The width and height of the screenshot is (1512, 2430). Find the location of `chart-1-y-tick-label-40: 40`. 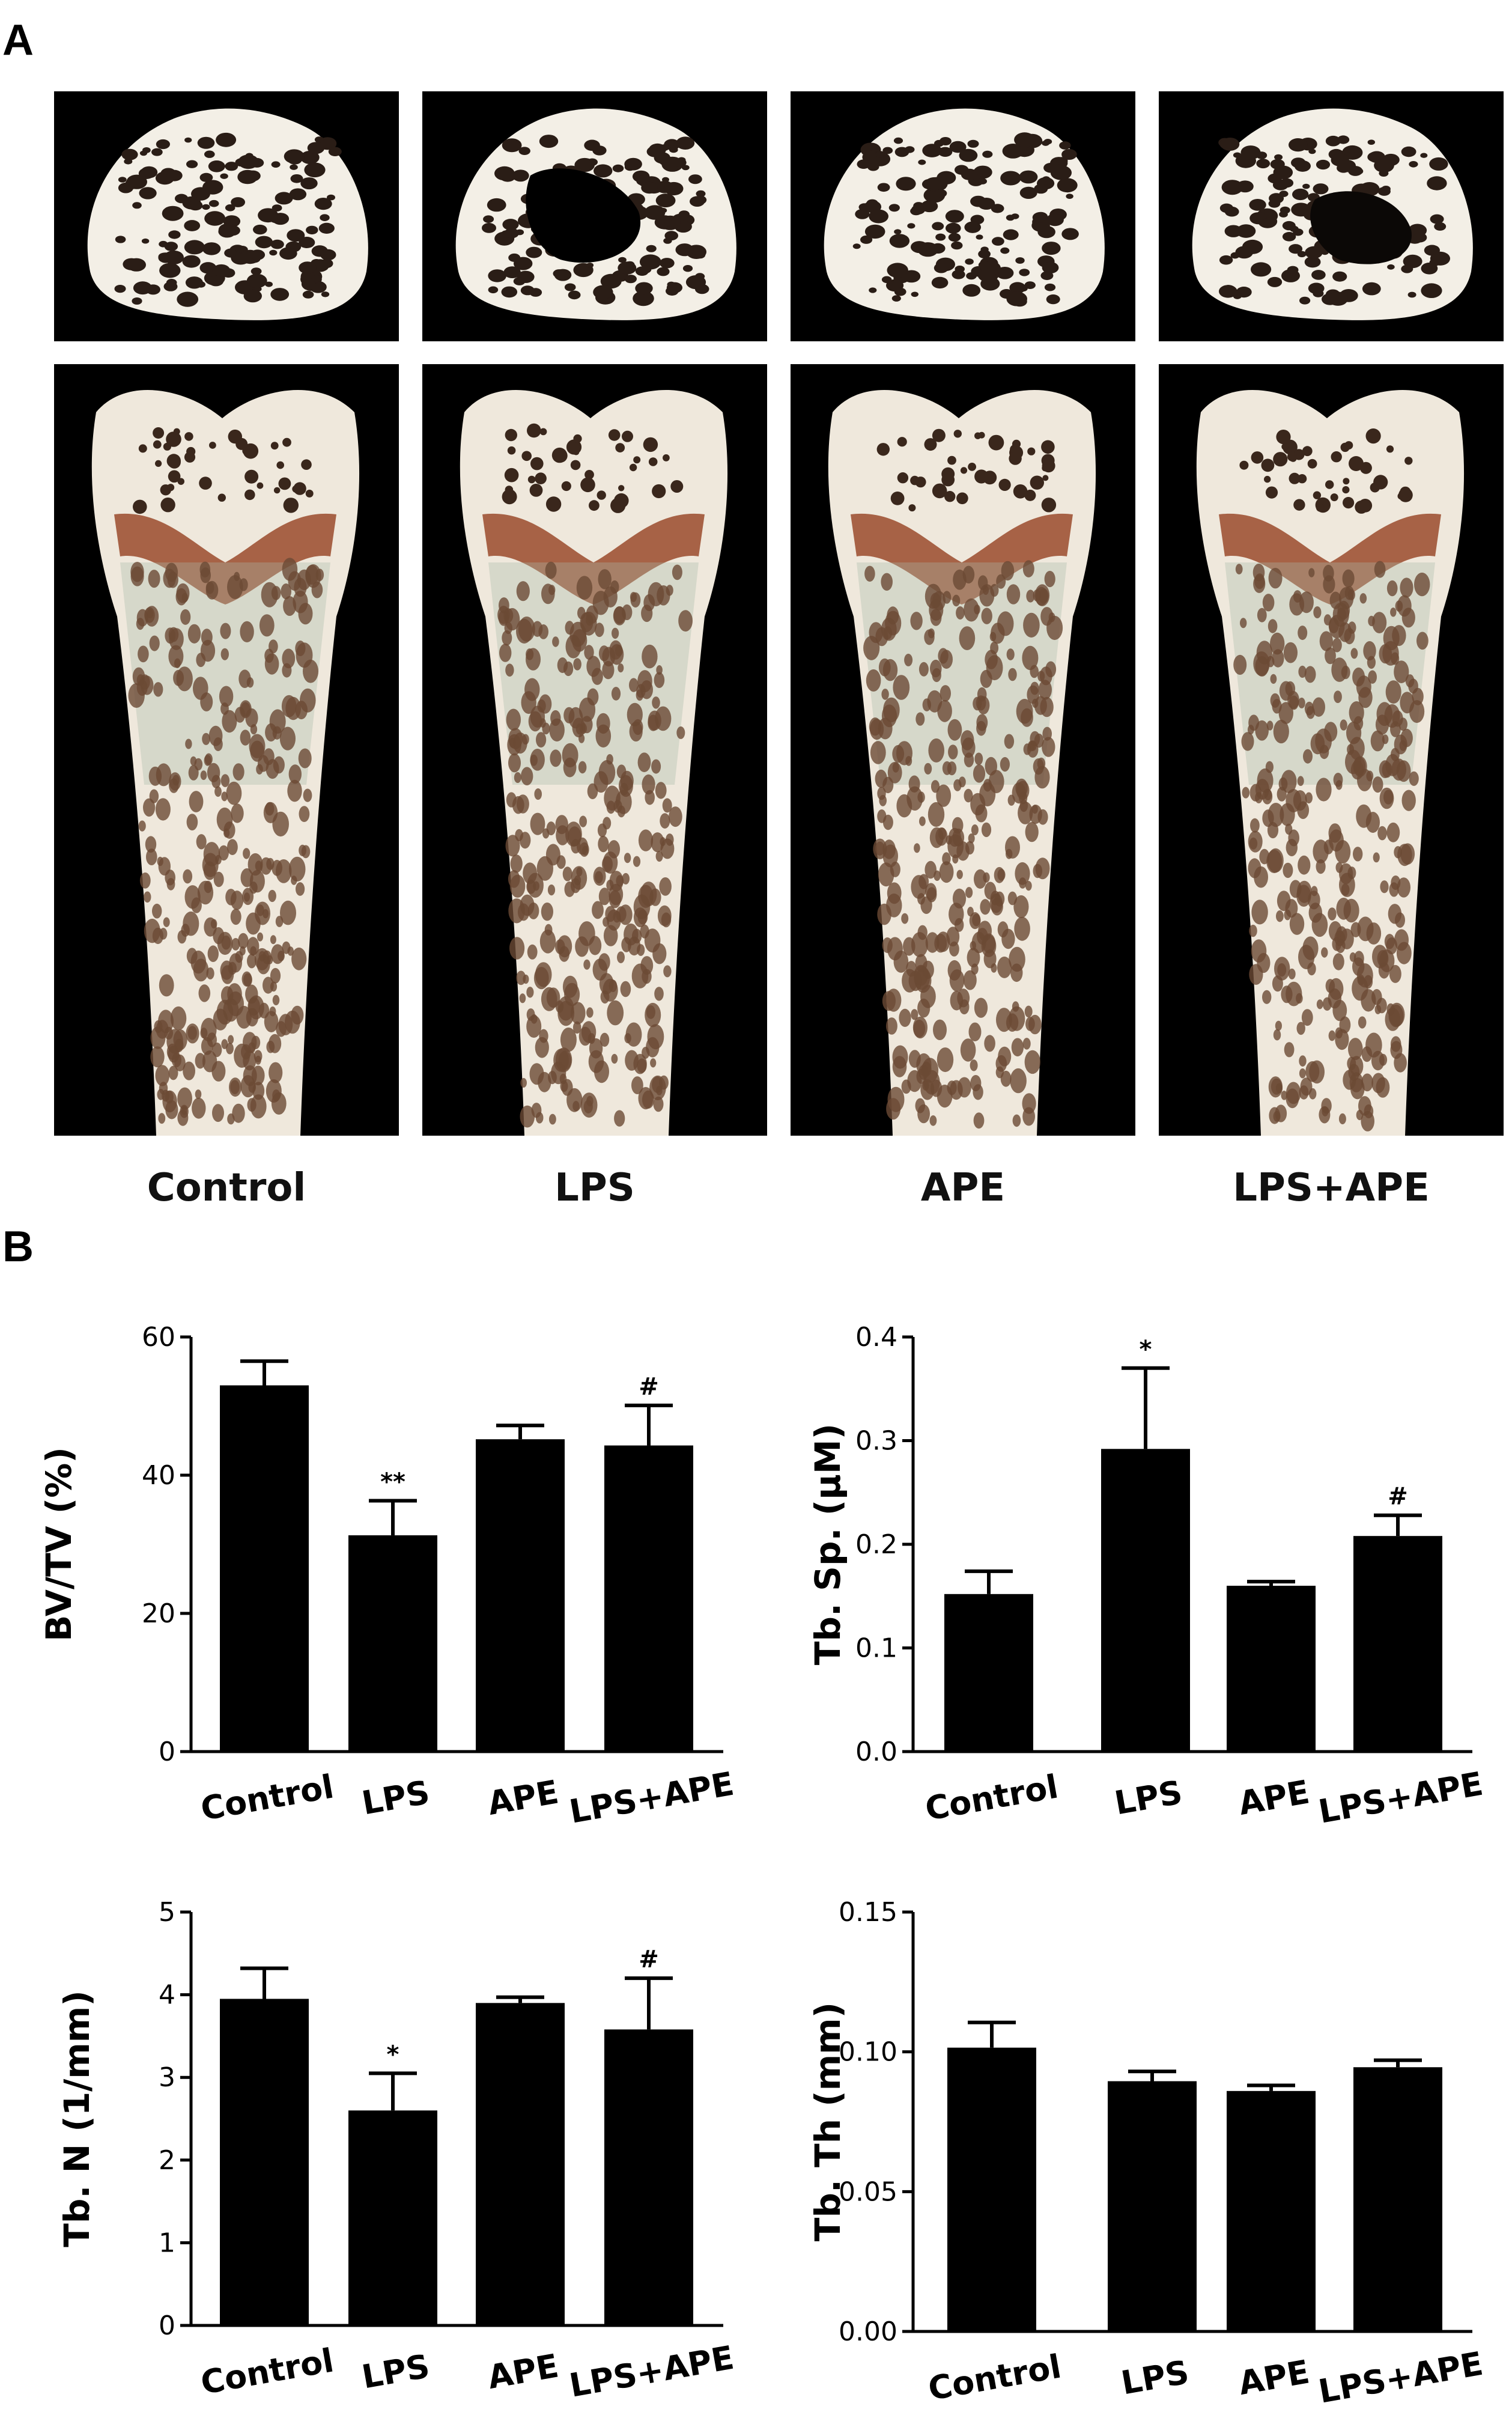

chart-1-y-tick-label-40: 40 is located at coordinates (158, 1475).